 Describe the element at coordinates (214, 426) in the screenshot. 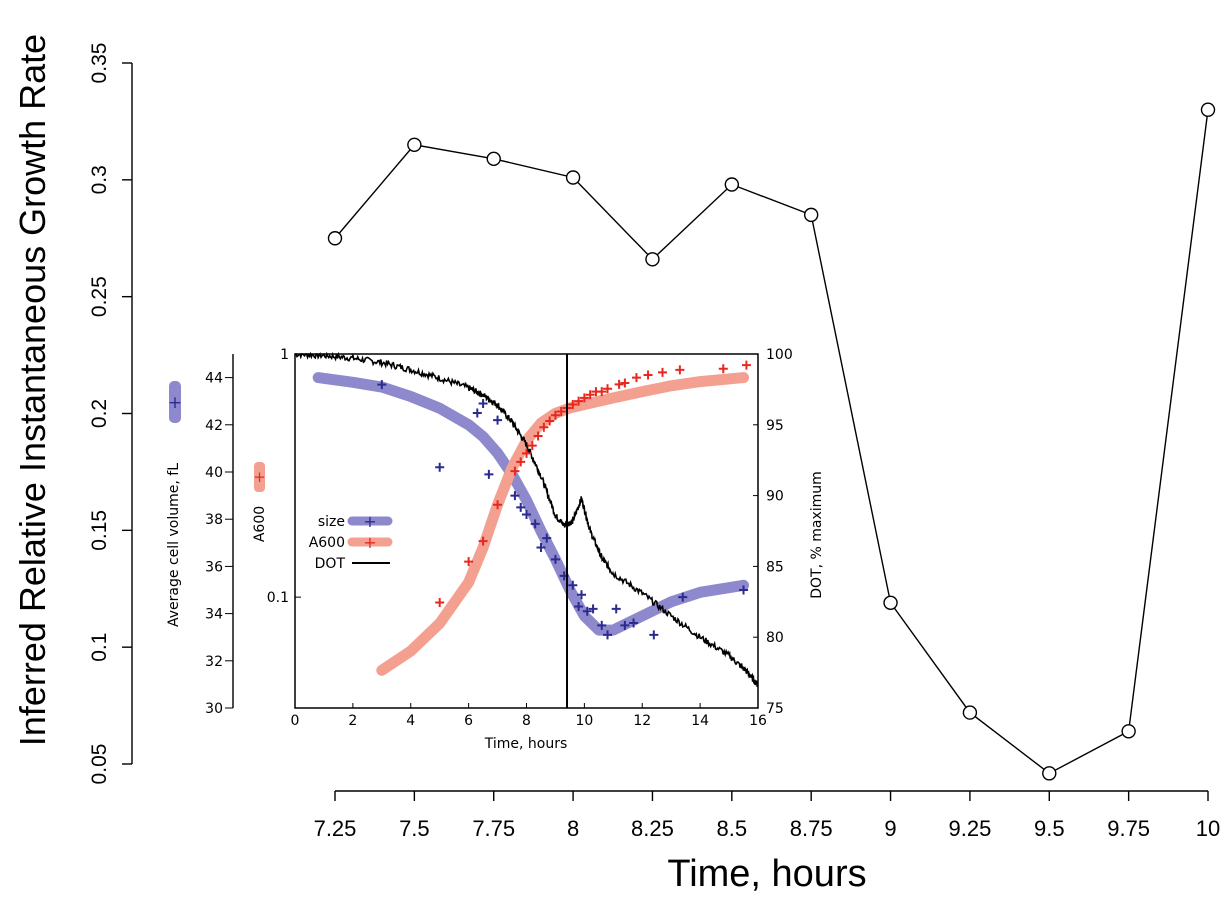

I see `inset-volume-tick-label: 42` at that location.